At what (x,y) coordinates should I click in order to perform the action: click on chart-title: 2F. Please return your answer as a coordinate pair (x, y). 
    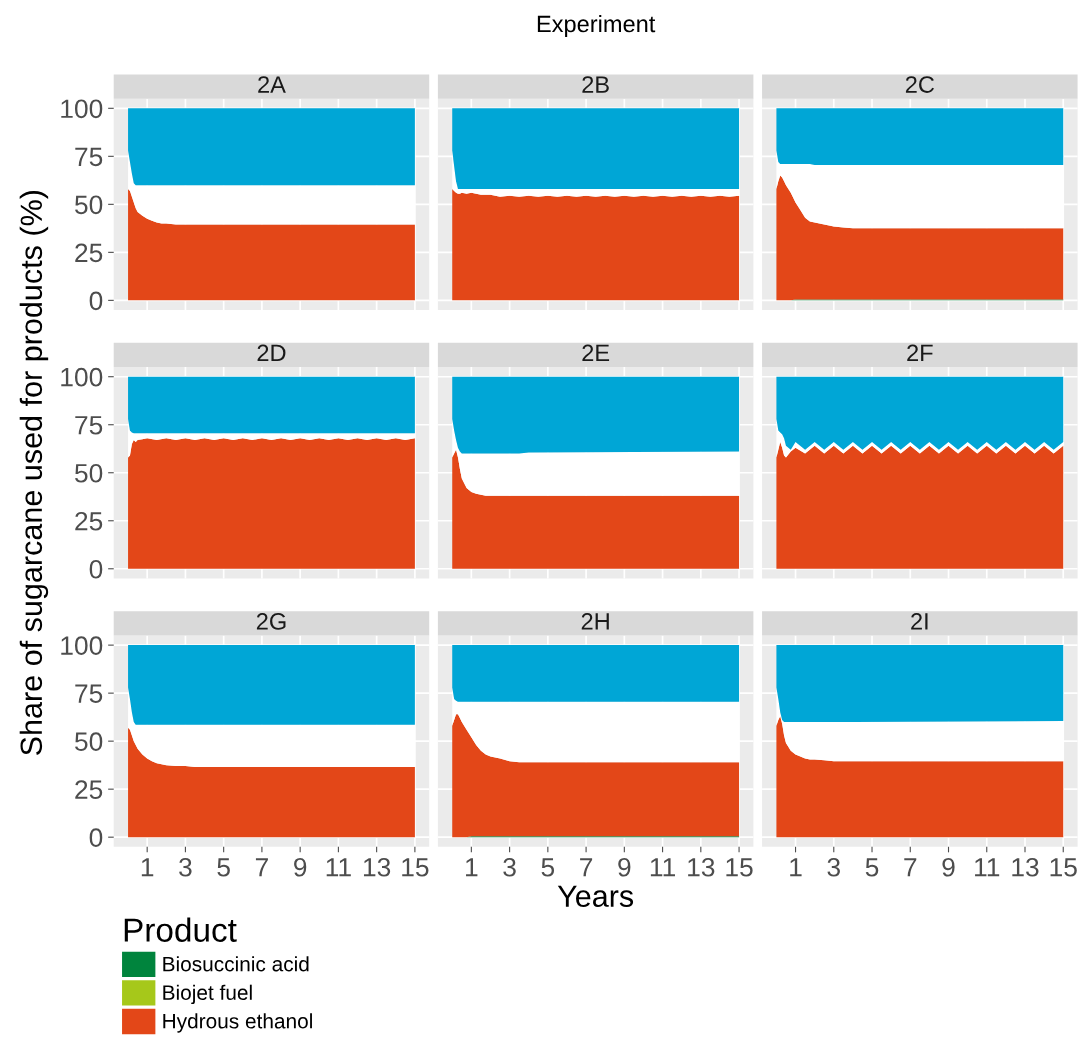
    Looking at the image, I should click on (920, 353).